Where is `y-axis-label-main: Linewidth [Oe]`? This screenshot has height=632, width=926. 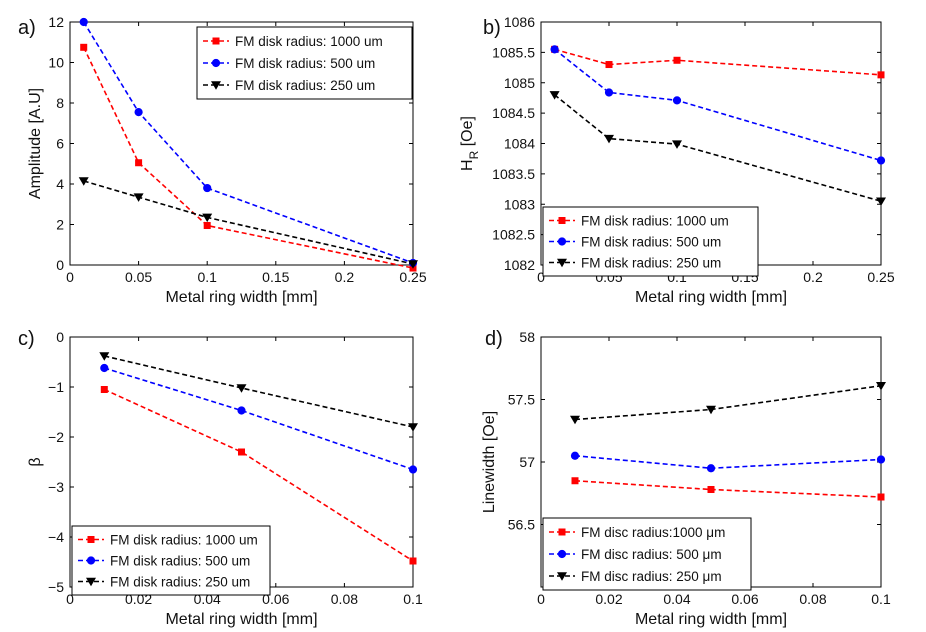
y-axis-label-main: Linewidth [Oe] is located at coordinates (489, 462).